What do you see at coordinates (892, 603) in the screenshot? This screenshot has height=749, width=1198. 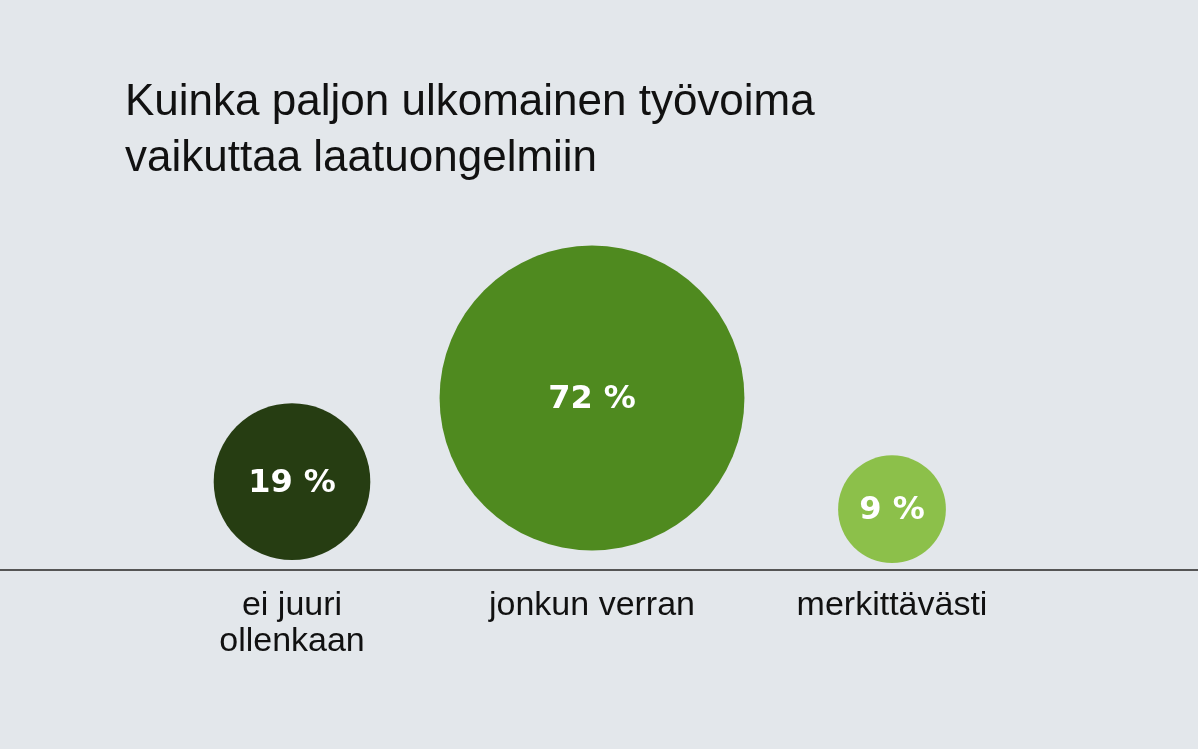 I see `category-label: merkittävästi` at bounding box center [892, 603].